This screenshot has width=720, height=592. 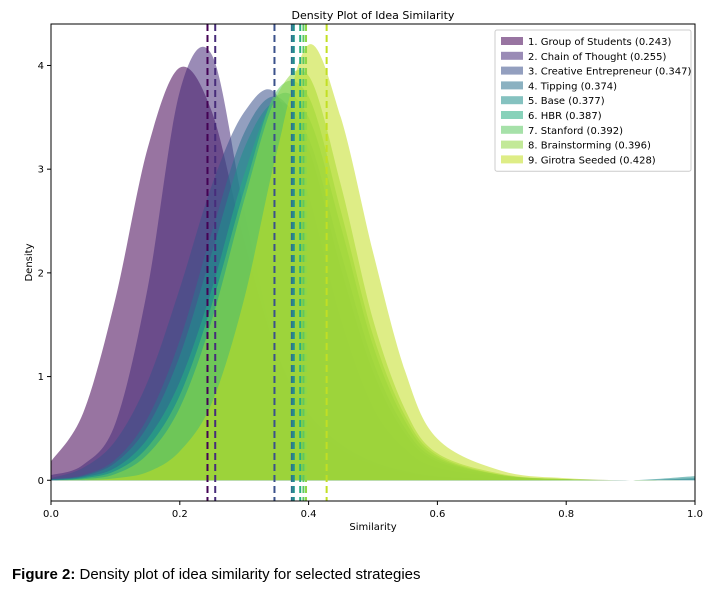 I want to click on x-tick-label: 0.6, so click(x=437, y=514).